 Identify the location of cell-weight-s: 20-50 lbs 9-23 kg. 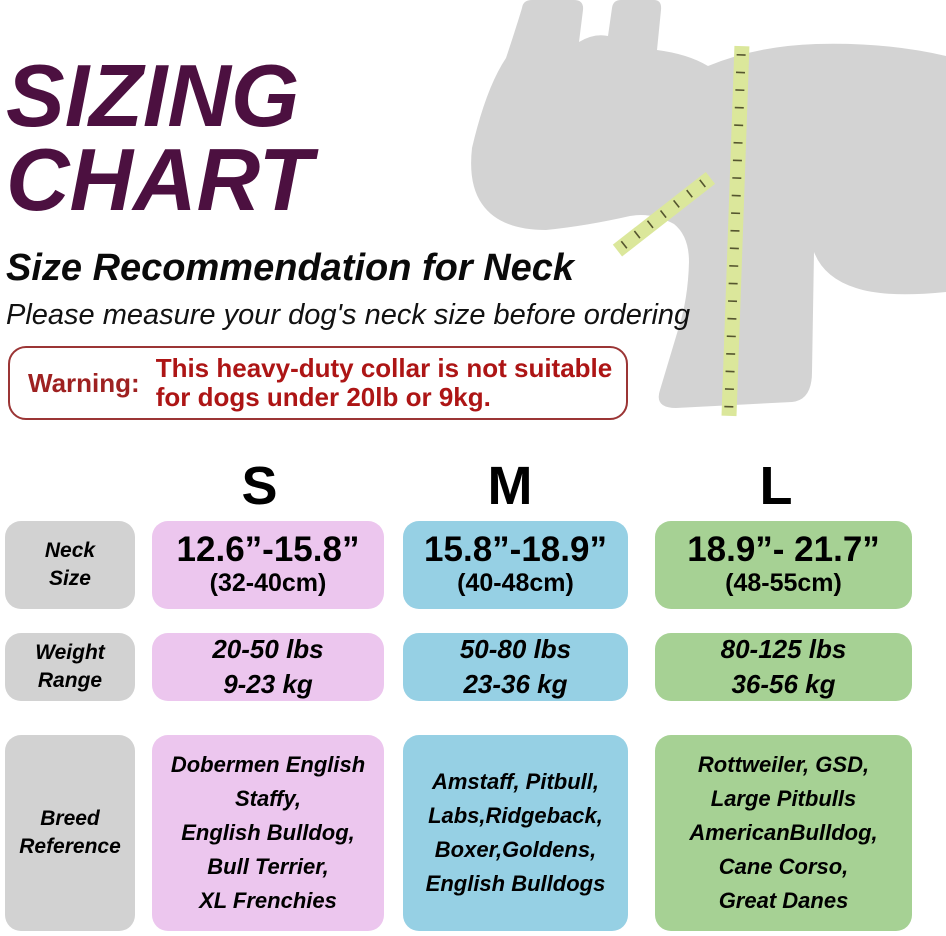
(268, 667).